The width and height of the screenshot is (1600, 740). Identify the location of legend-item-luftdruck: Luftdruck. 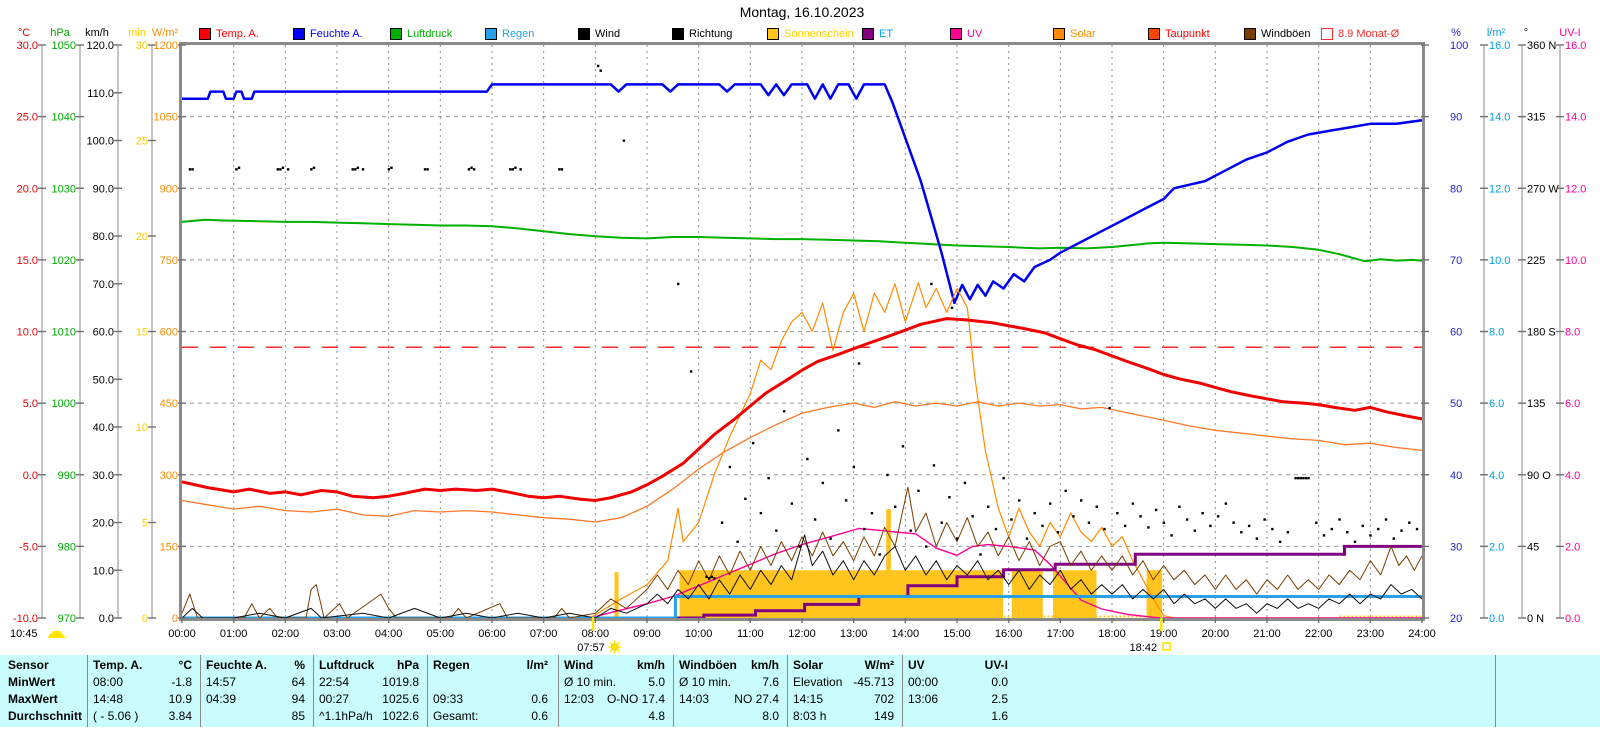
(421, 34).